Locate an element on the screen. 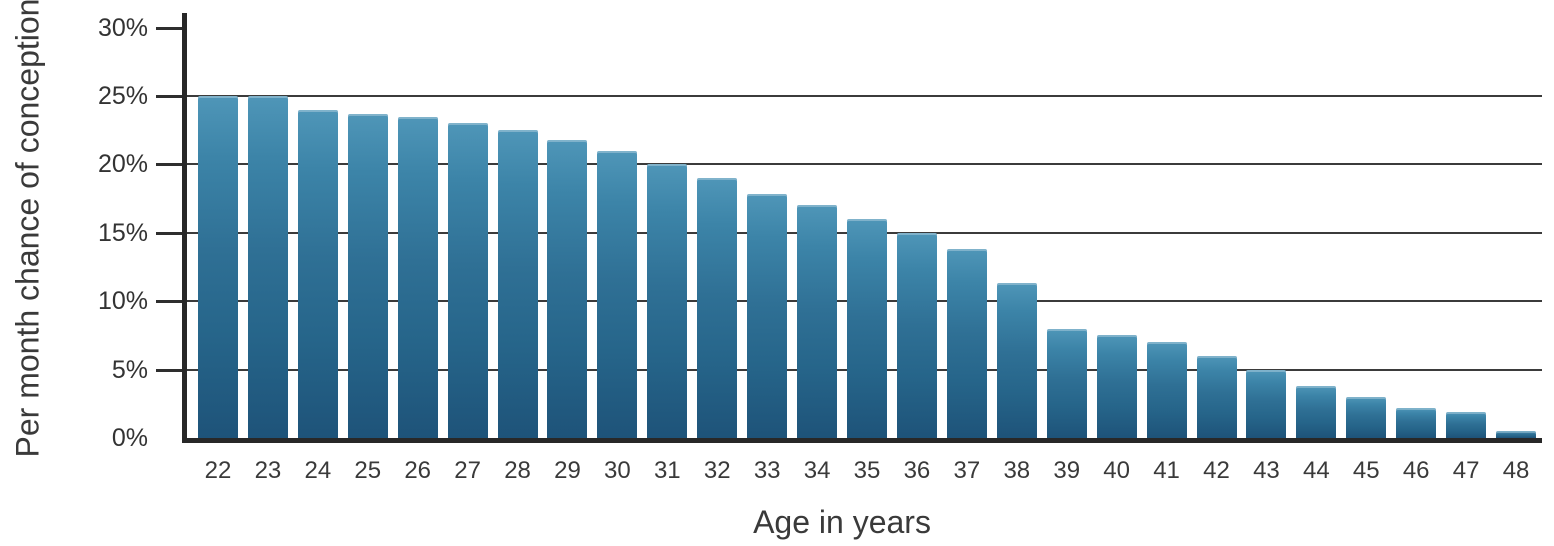 The image size is (1554, 546). y-tick-5pct is located at coordinates (169, 370).